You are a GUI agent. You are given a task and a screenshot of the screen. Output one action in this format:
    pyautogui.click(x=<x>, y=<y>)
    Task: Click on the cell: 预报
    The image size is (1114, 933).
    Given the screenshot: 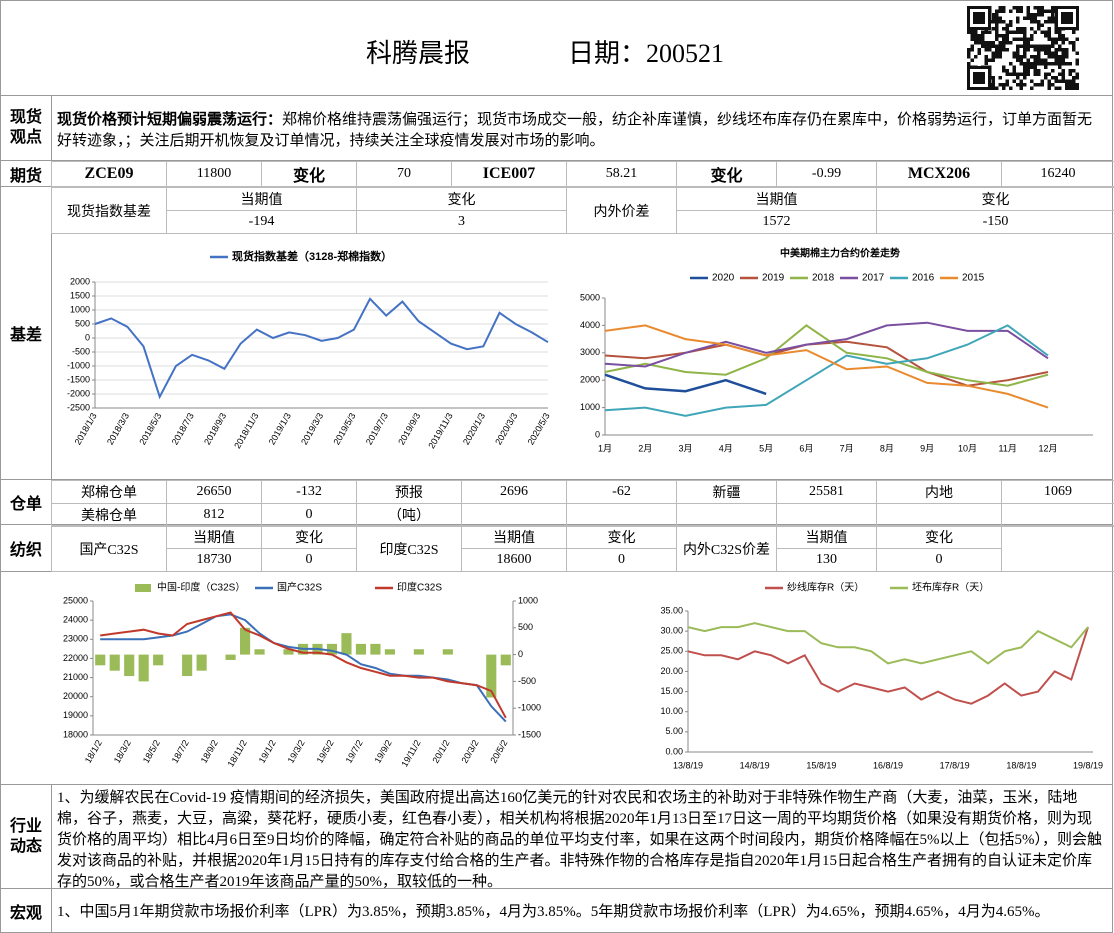 What is the action you would take?
    pyautogui.click(x=409, y=492)
    